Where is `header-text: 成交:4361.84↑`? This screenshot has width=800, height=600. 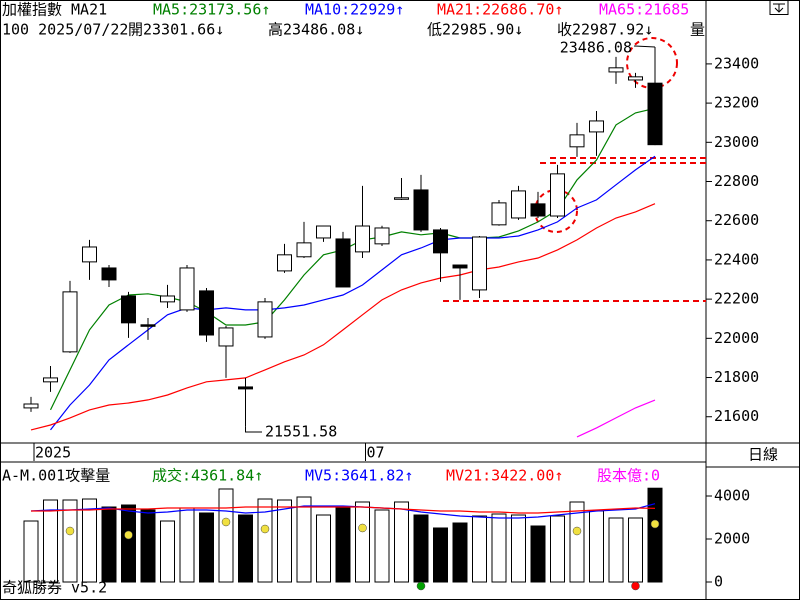
header-text: 成交:4361.84↑ is located at coordinates (207, 476).